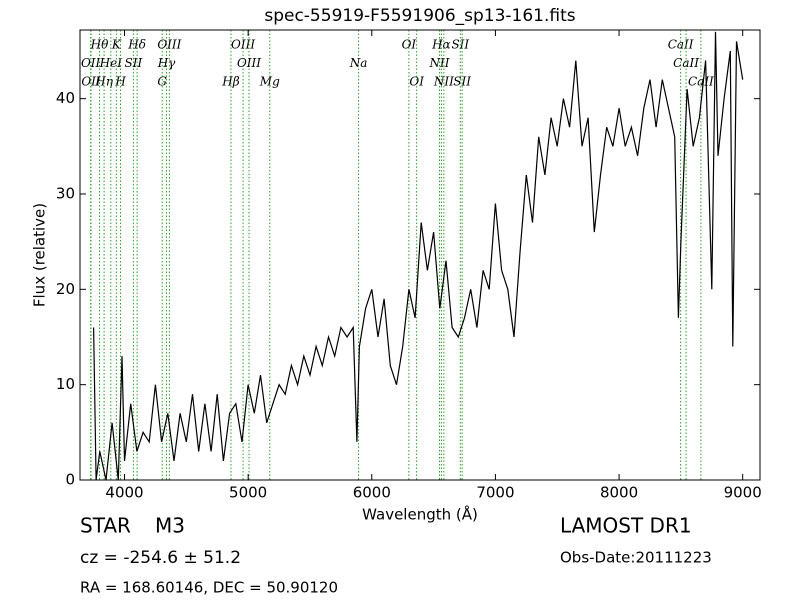 The width and height of the screenshot is (800, 600). I want to click on feature-label: OII, so click(91, 82).